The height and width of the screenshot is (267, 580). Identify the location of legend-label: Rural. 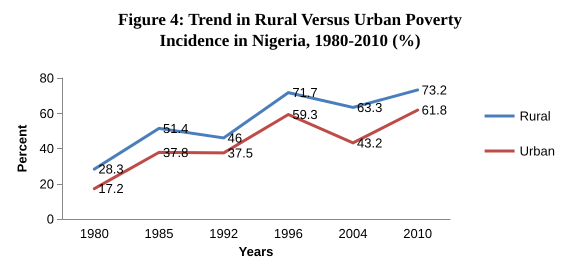
(535, 116).